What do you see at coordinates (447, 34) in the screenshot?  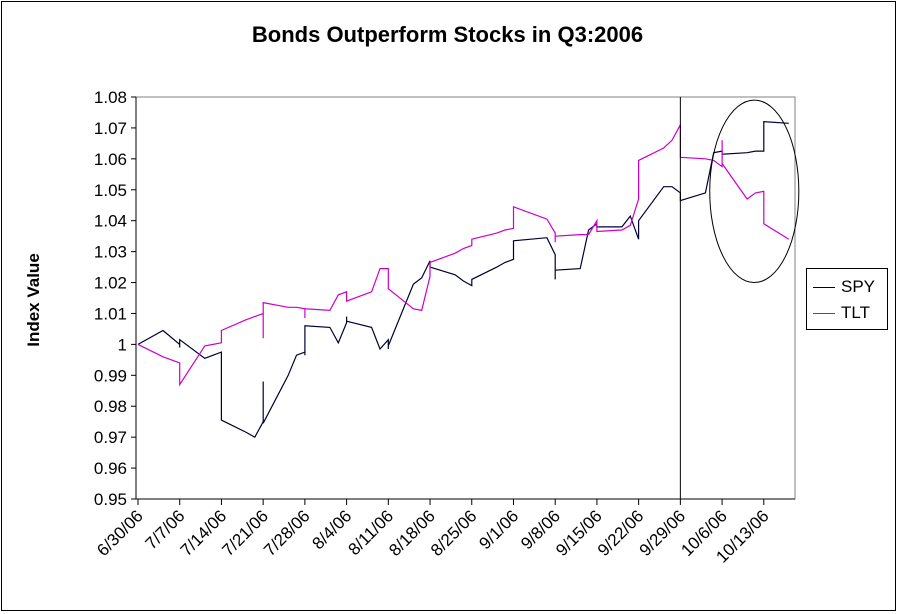 I see `chart-title: Bonds Outperform Stocks in Q3:2006` at bounding box center [447, 34].